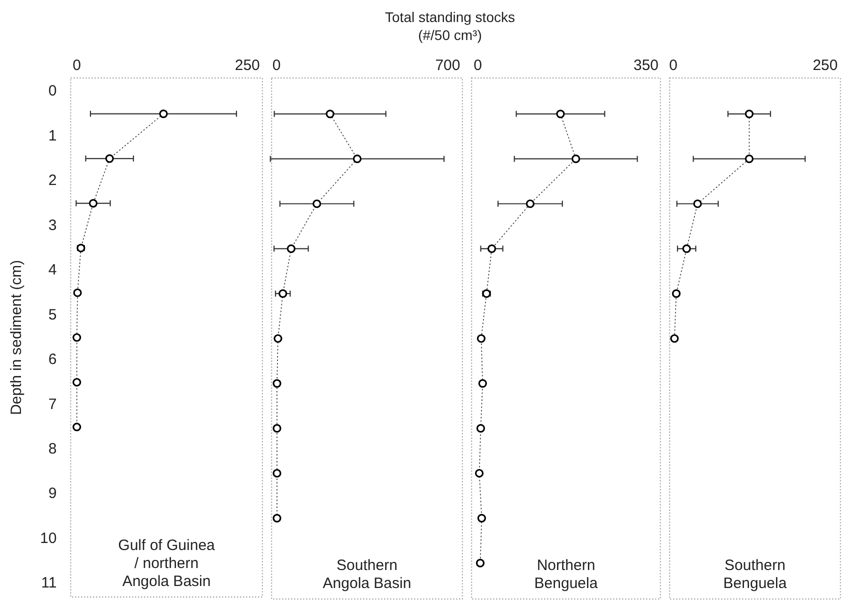  I want to click on y-tick-label: 1, so click(52, 135).